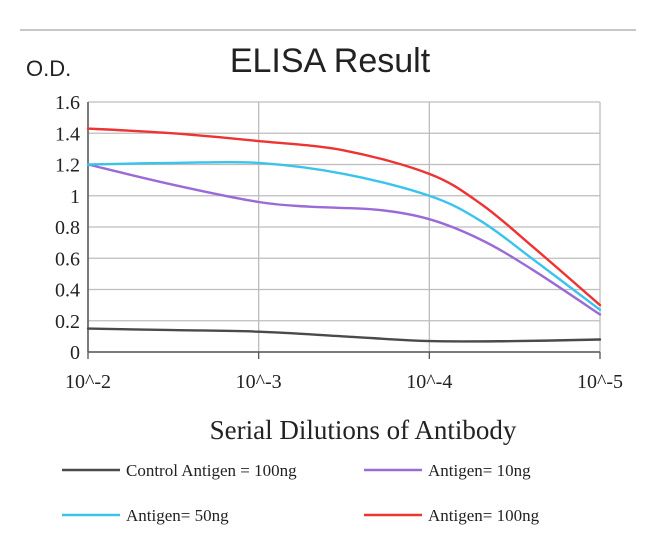 This screenshot has height=557, width=650. I want to click on series-line-control-antigen-100ng, so click(344, 335).